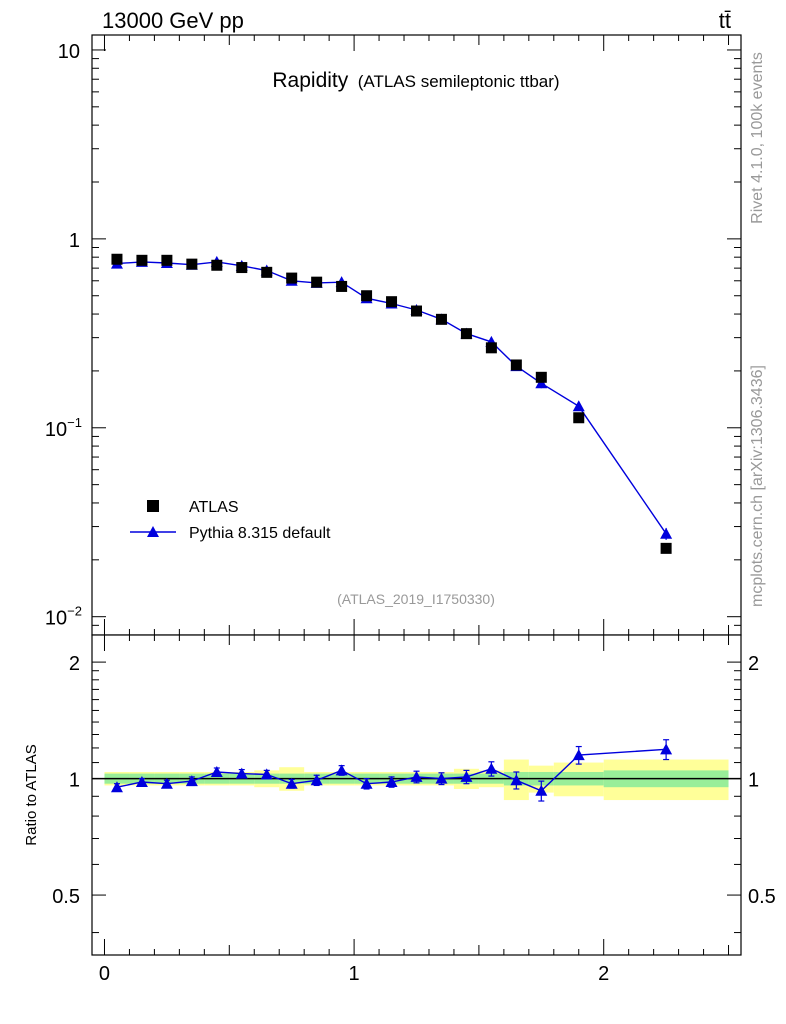 This screenshot has width=786, height=1024. I want to click on main-y-tick-label: 10⁻¹, so click(63, 428).